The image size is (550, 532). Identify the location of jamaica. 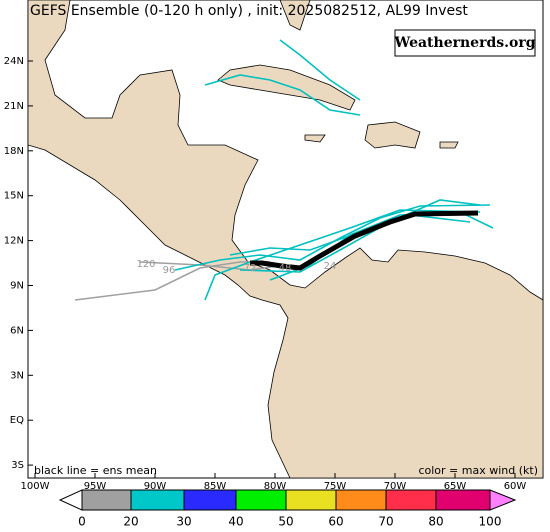
(315, 138).